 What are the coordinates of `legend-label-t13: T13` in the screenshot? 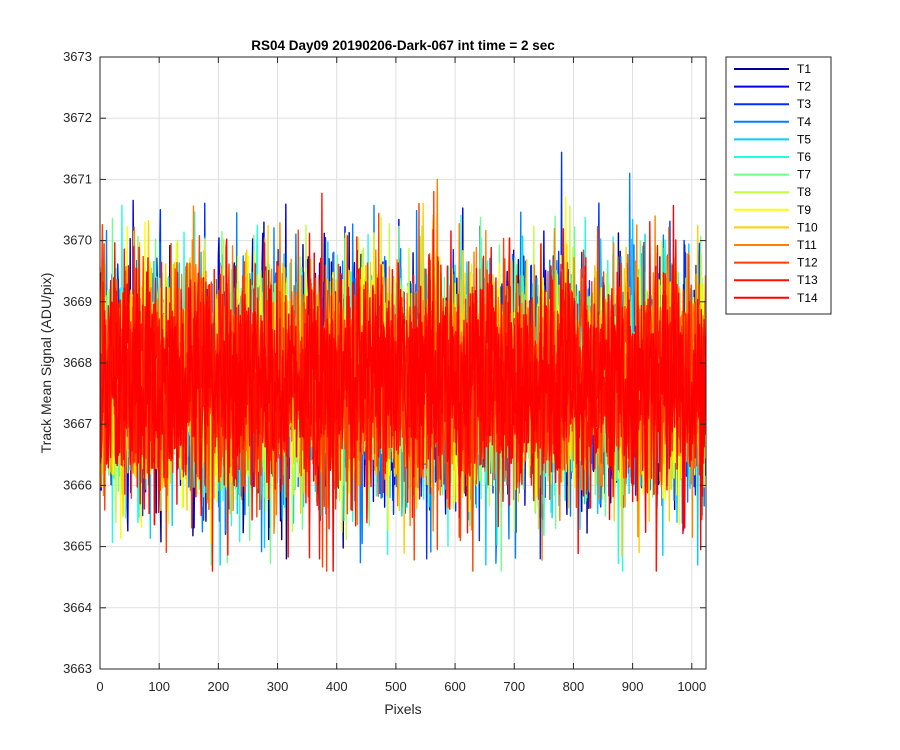 It's located at (807, 280).